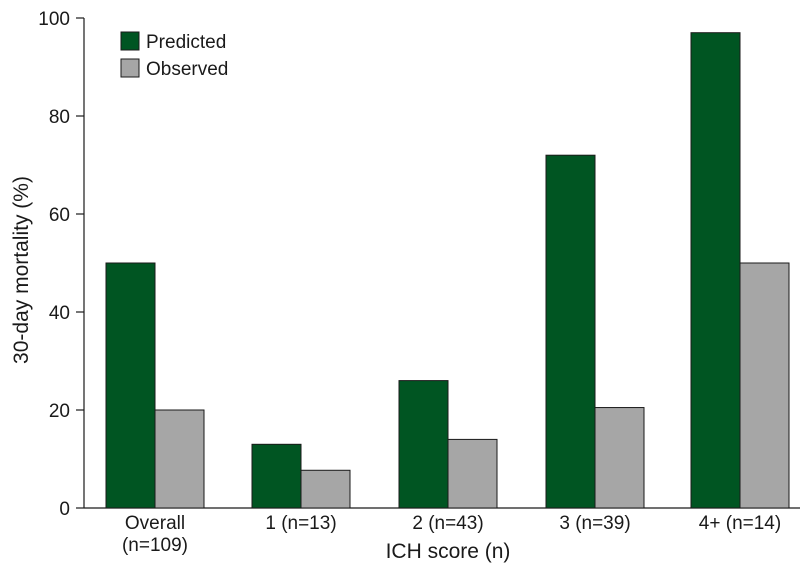 This screenshot has width=811, height=568. What do you see at coordinates (300, 523) in the screenshot?
I see `x-category-label: 1 (n=13)` at bounding box center [300, 523].